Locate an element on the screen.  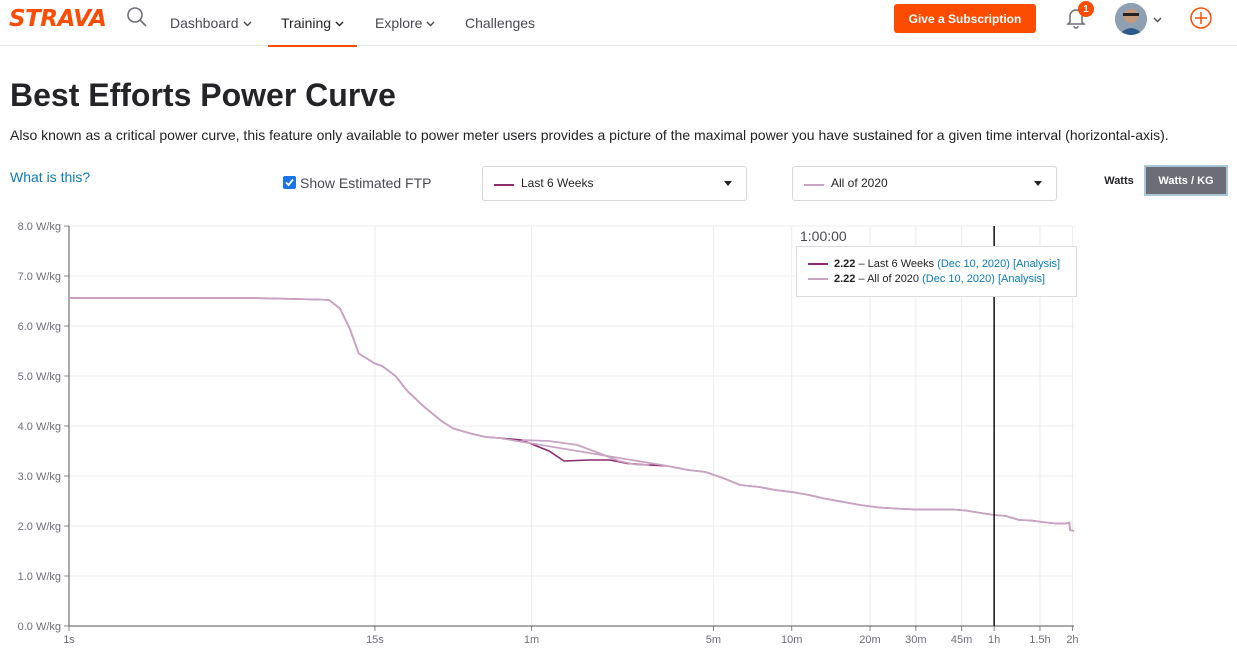
show-ftp-checkbox is located at coordinates (289, 182).